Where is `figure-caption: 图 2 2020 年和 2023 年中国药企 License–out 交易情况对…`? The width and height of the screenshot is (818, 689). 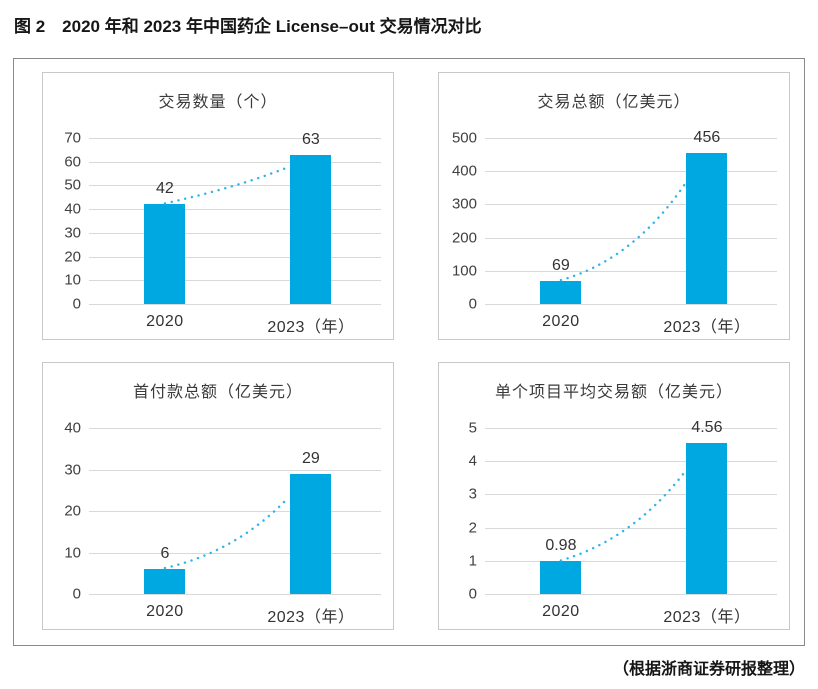
figure-caption: 图 2 2020 年和 2023 年中国药企 License–out 交易情况对… is located at coordinates (248, 26).